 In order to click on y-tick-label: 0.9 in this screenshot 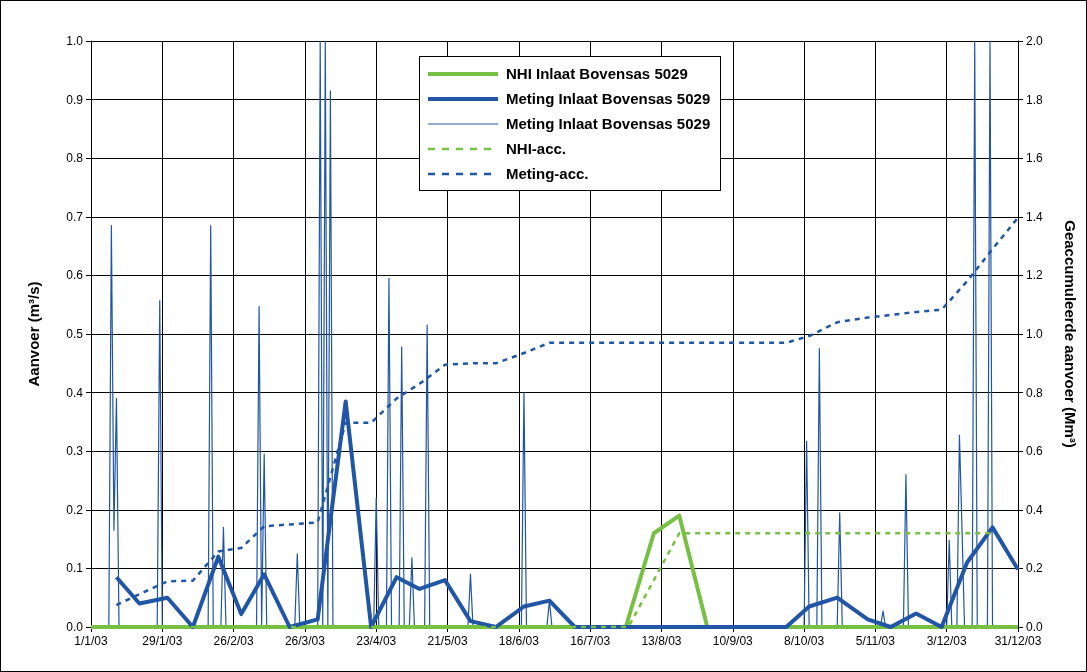, I will do `click(75, 99)`.